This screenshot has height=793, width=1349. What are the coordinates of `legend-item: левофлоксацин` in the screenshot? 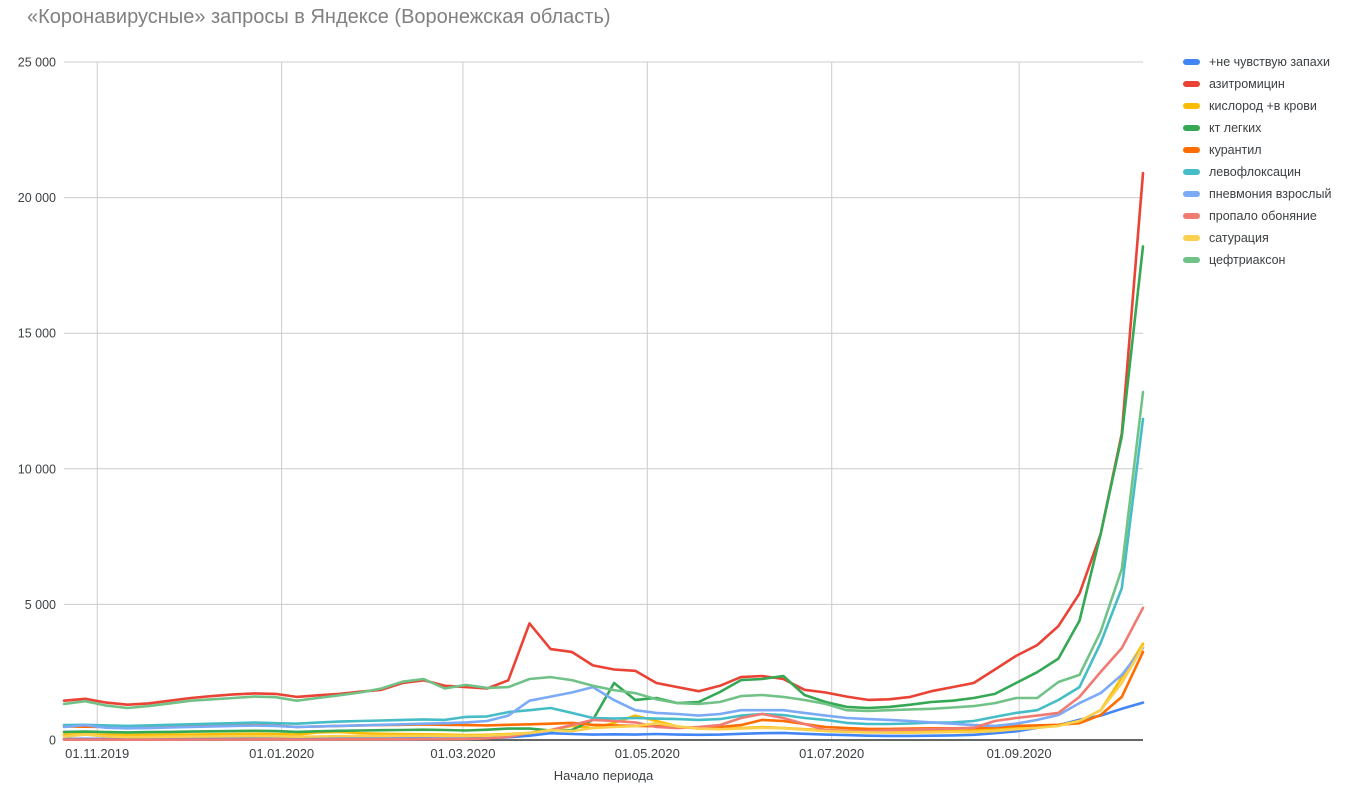 It's located at (1257, 171).